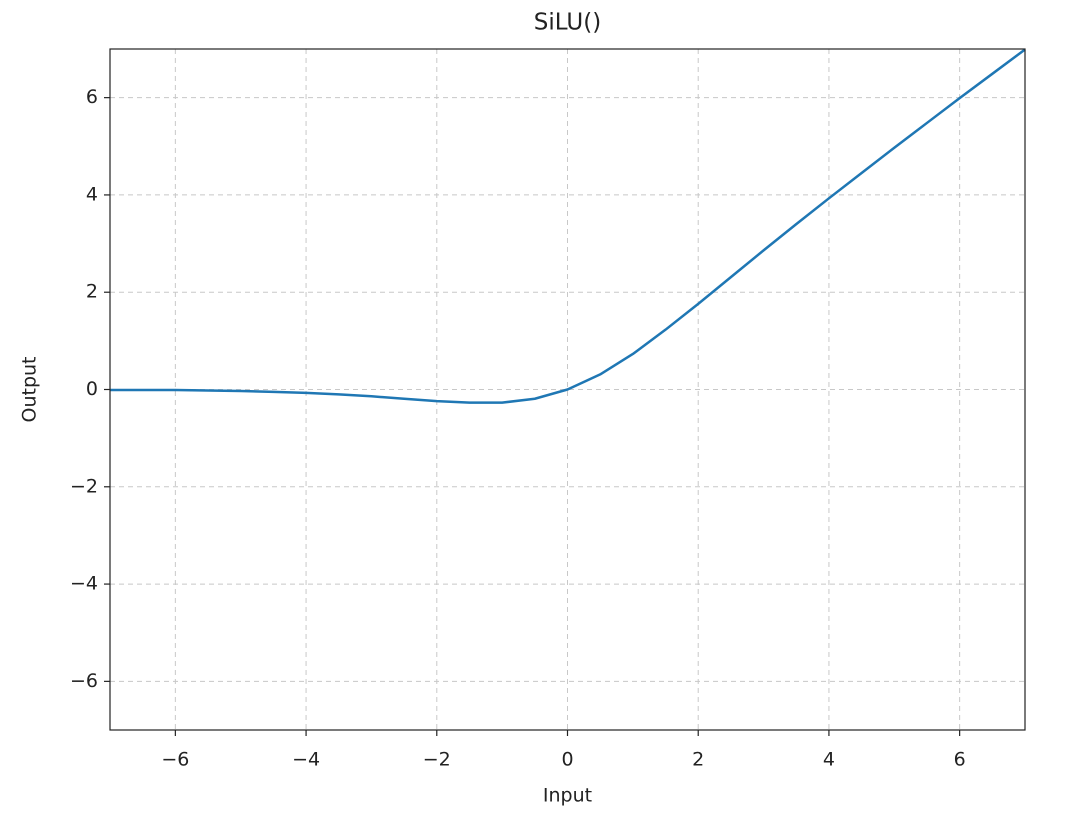 Image resolution: width=1080 pixels, height=817 pixels. Describe the element at coordinates (92, 292) in the screenshot. I see `y-tick-label: 2` at that location.